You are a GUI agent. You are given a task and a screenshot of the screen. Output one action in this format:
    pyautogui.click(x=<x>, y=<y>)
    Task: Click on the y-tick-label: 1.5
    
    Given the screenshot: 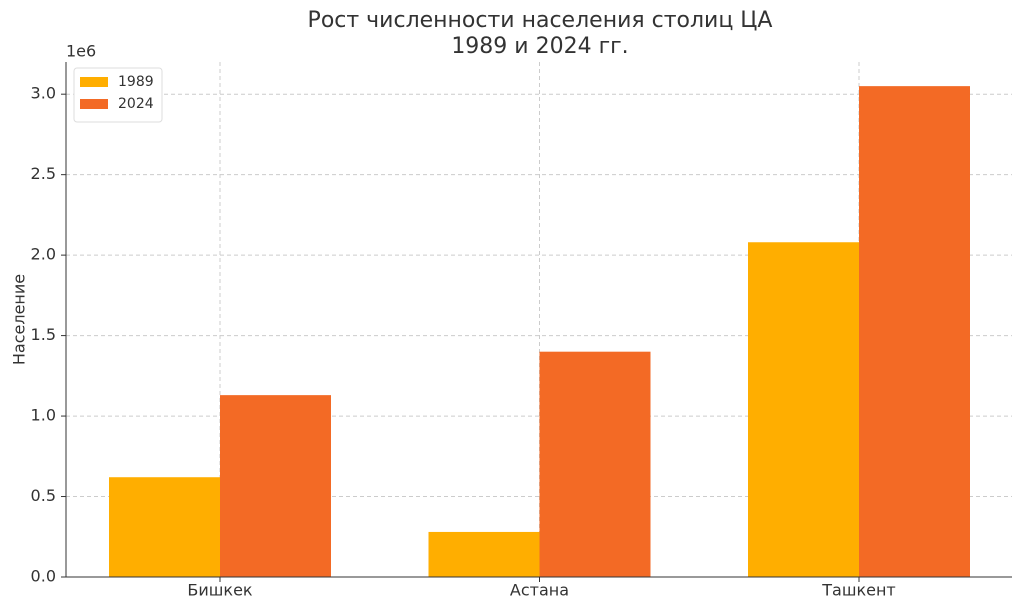 What is the action you would take?
    pyautogui.click(x=43, y=334)
    